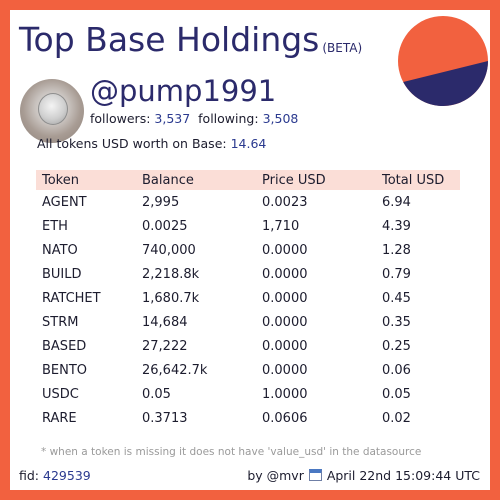  I want to click on cell-total: 0.79, so click(396, 274).